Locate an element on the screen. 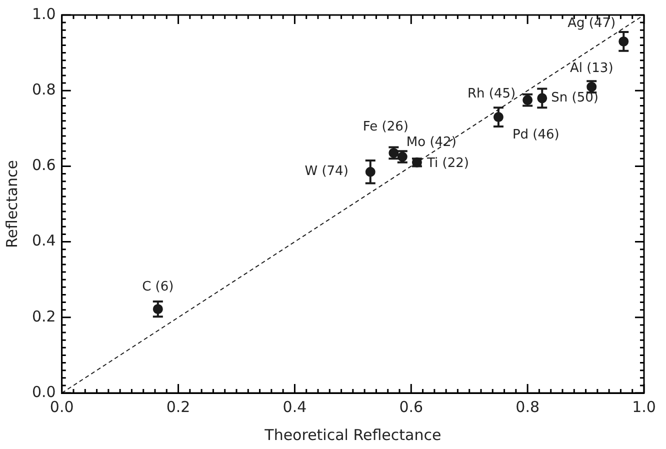  annotation: W (74) is located at coordinates (326, 172).